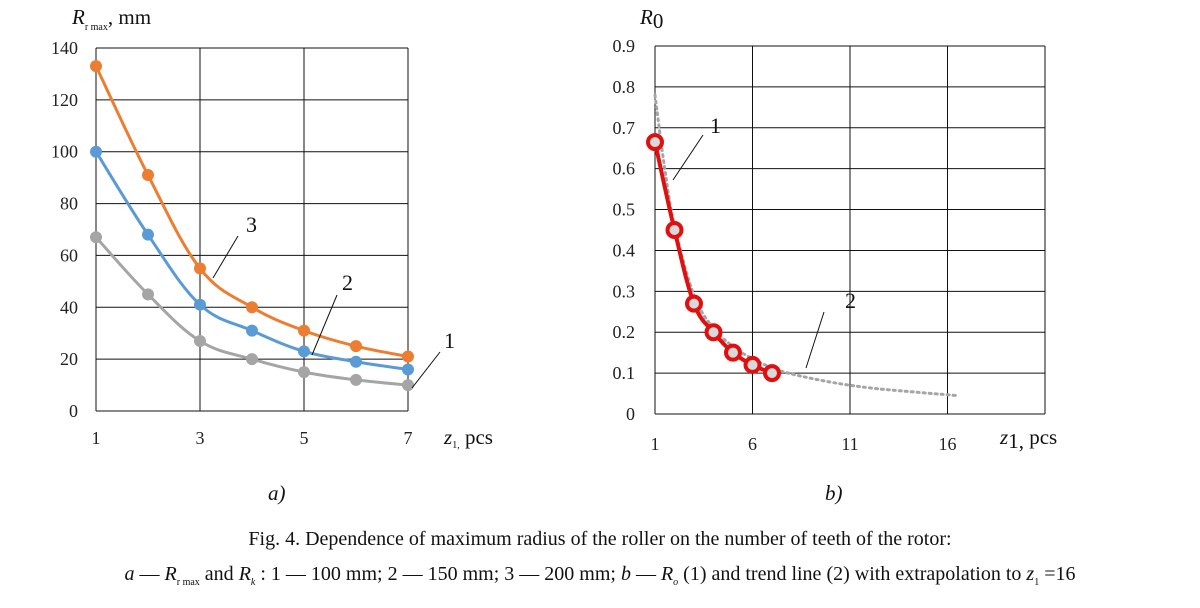  Describe the element at coordinates (804, 444) in the screenshot. I see `chart-b-x-ticks: 1 6 11 16` at that location.